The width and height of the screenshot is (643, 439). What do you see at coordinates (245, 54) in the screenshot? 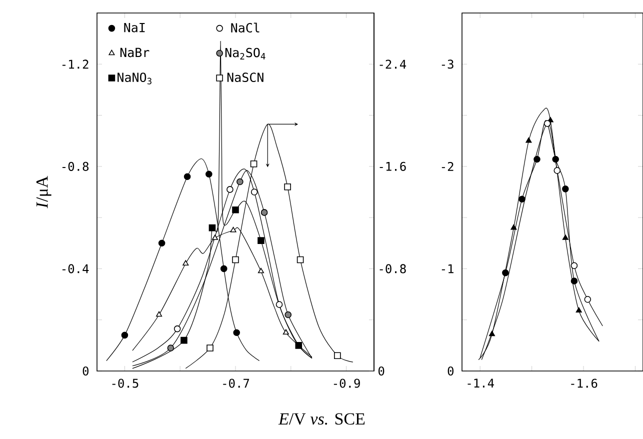
I see `legend-label: Na$_{2}$SO$_{4}$` at bounding box center [245, 54].